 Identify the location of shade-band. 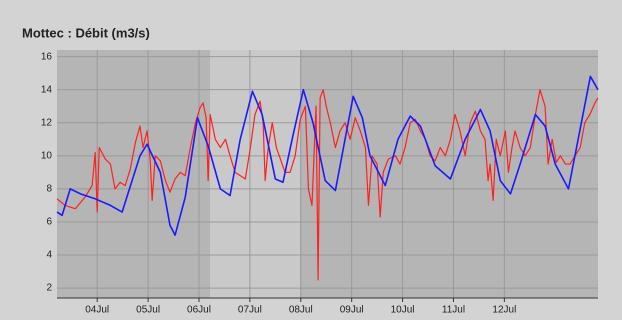
(255, 174).